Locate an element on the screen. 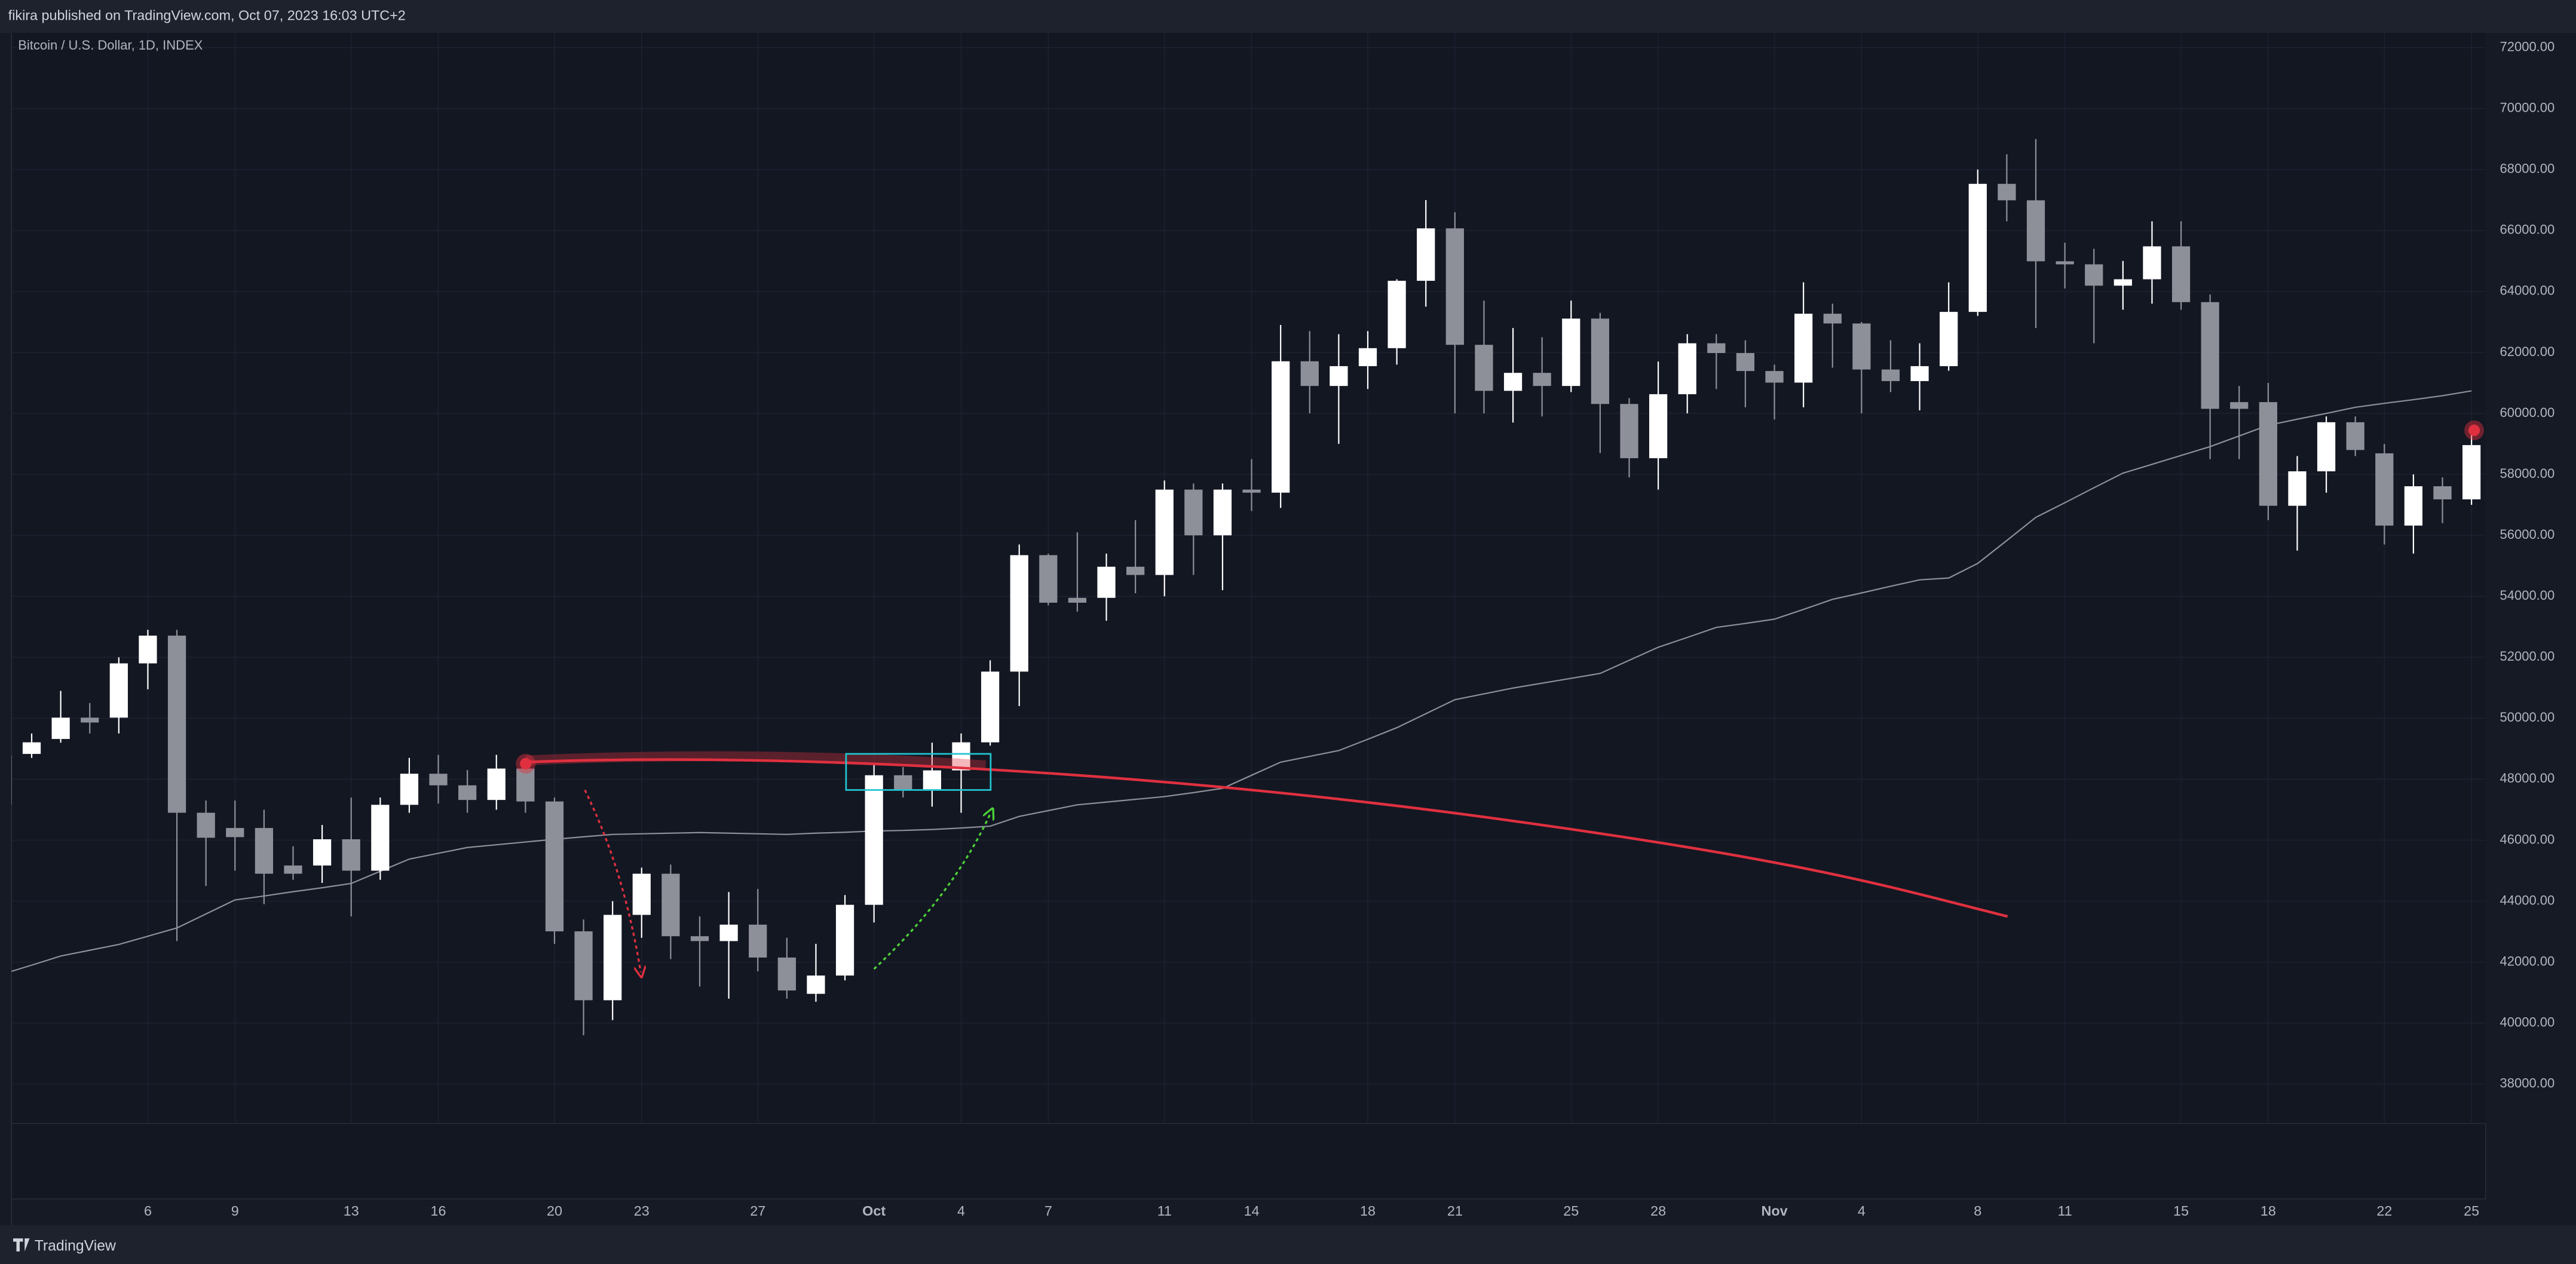 This screenshot has width=2576, height=1264. x-tick-label: 9 is located at coordinates (235, 1211).